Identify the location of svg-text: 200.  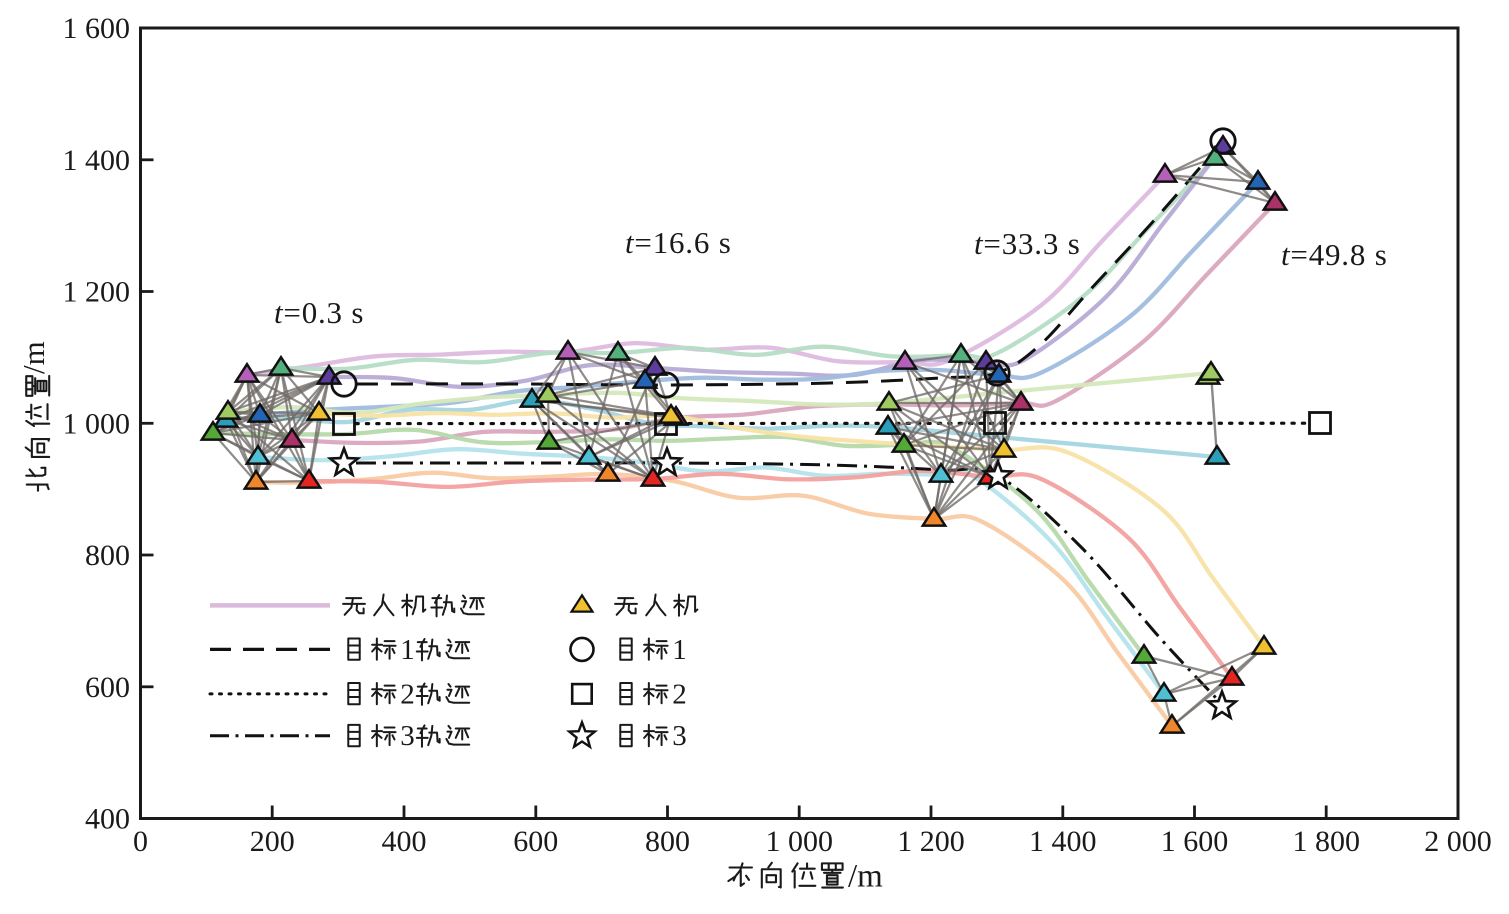
(272, 841).